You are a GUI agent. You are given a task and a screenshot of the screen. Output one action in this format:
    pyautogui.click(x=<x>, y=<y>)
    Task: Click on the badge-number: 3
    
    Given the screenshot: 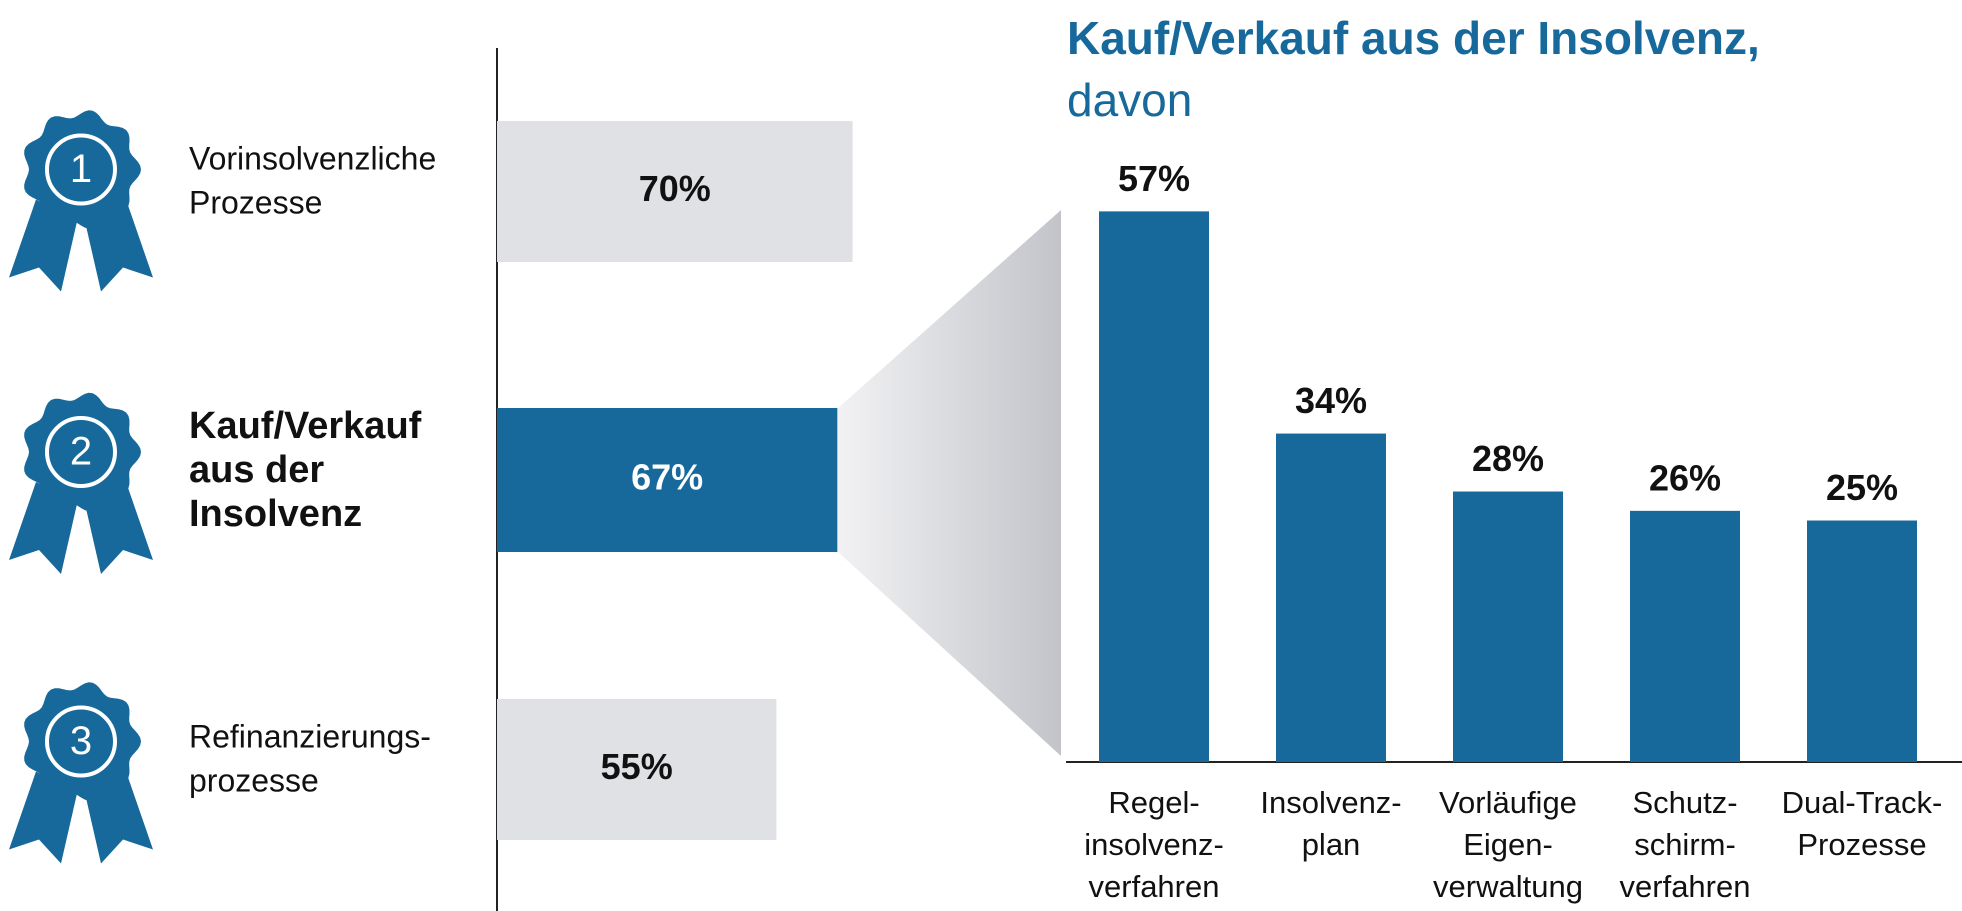 What is the action you would take?
    pyautogui.click(x=81, y=741)
    